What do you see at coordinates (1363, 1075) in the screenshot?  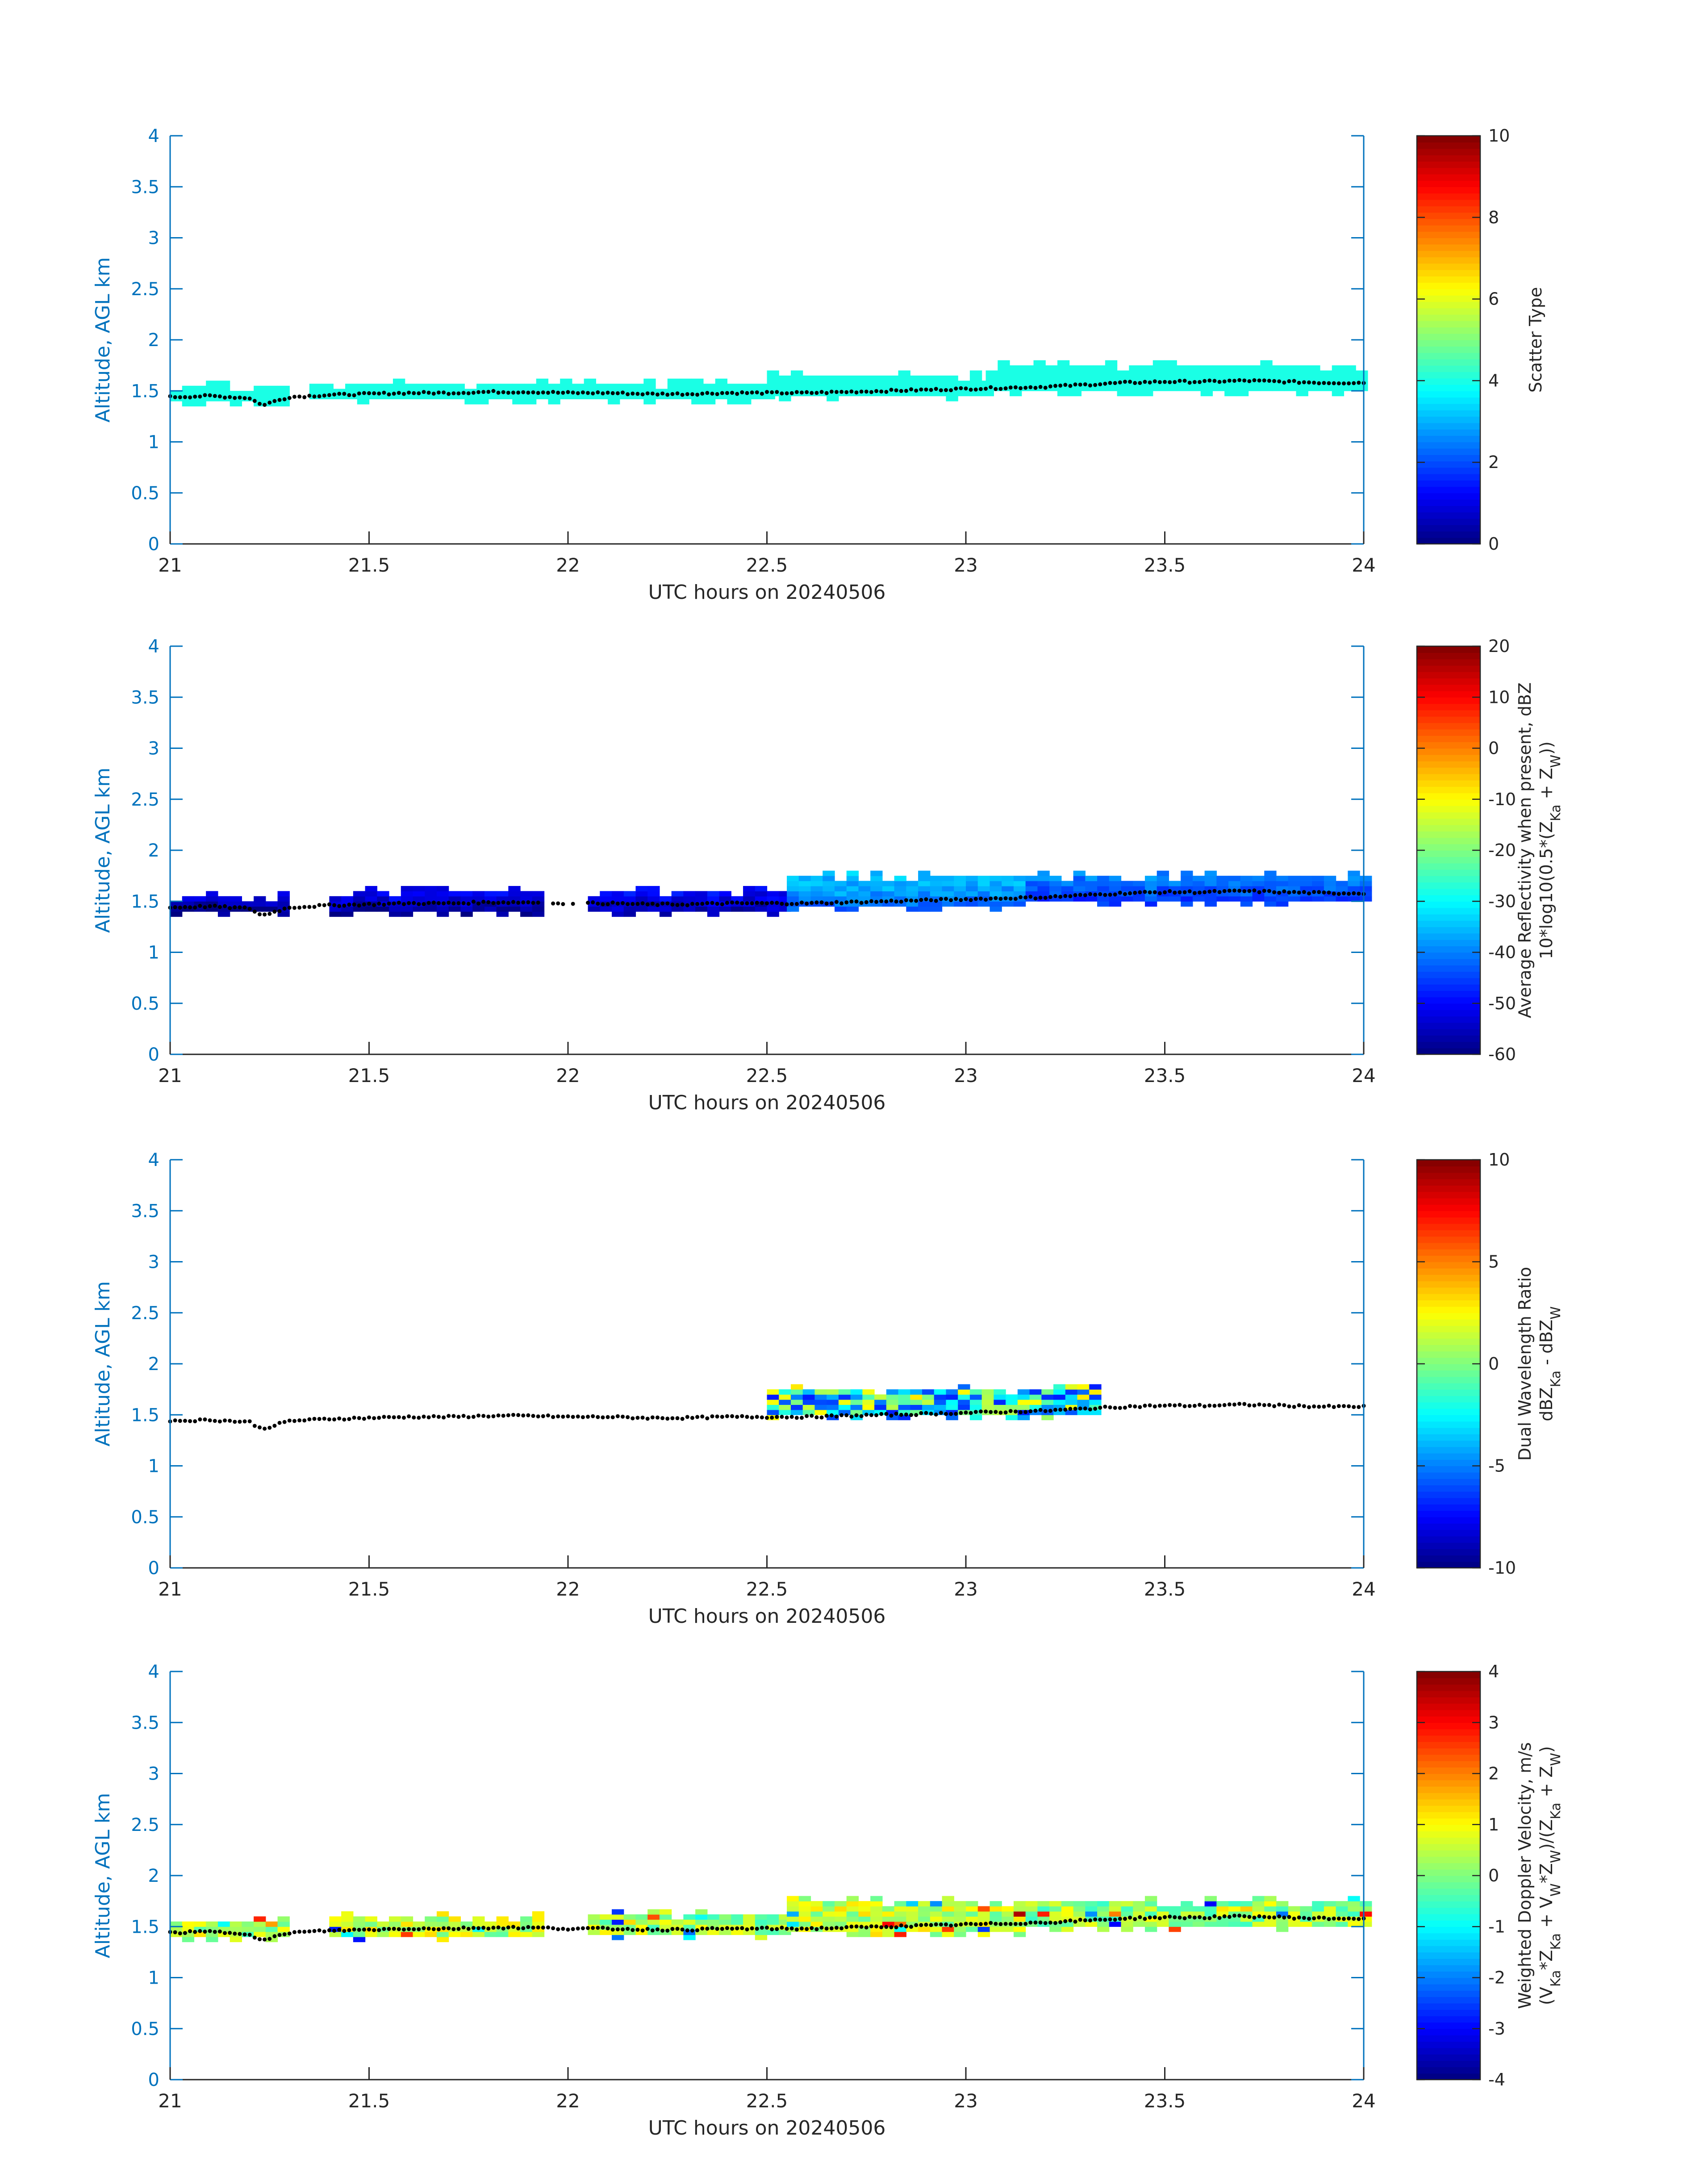 I see `x-tick-label: 24` at bounding box center [1363, 1075].